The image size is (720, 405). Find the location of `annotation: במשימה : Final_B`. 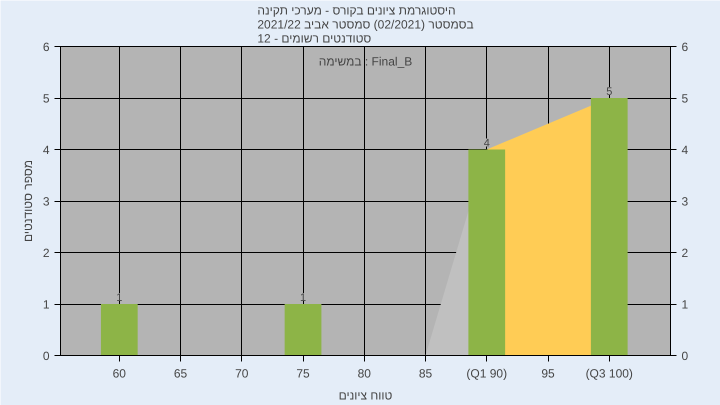

annotation: במשימה : Final_B is located at coordinates (365, 61).